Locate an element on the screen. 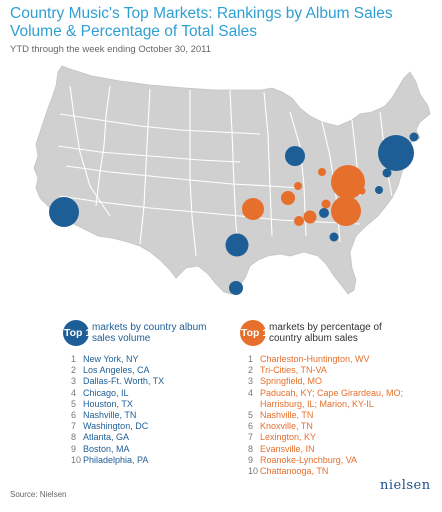  legend_volume-item: 3 Dallas-Ft. Worth, TX is located at coordinates (117, 381).